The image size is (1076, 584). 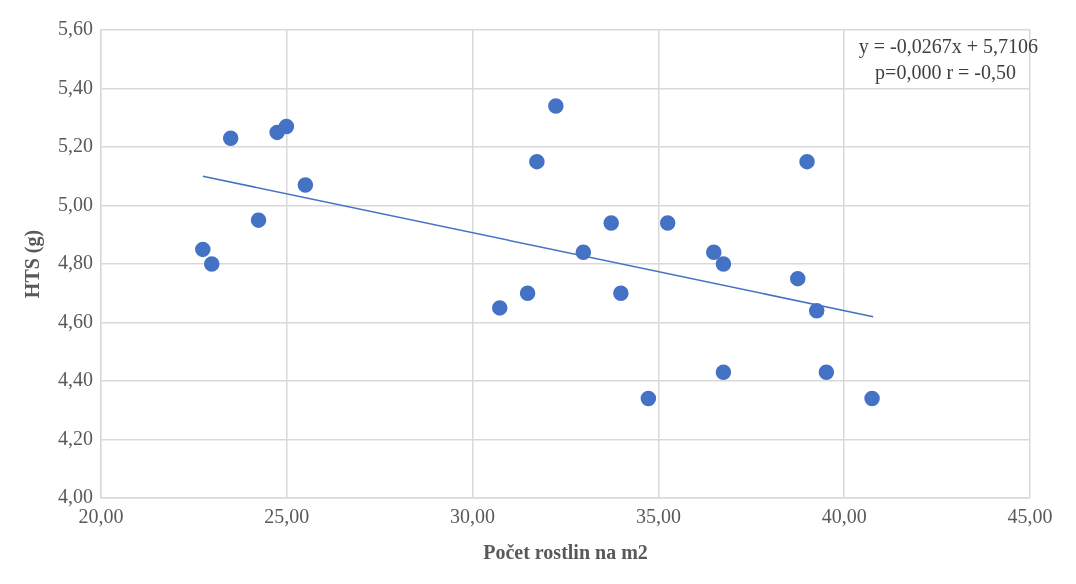 What do you see at coordinates (473, 516) in the screenshot?
I see `x-tick-label: 30,00` at bounding box center [473, 516].